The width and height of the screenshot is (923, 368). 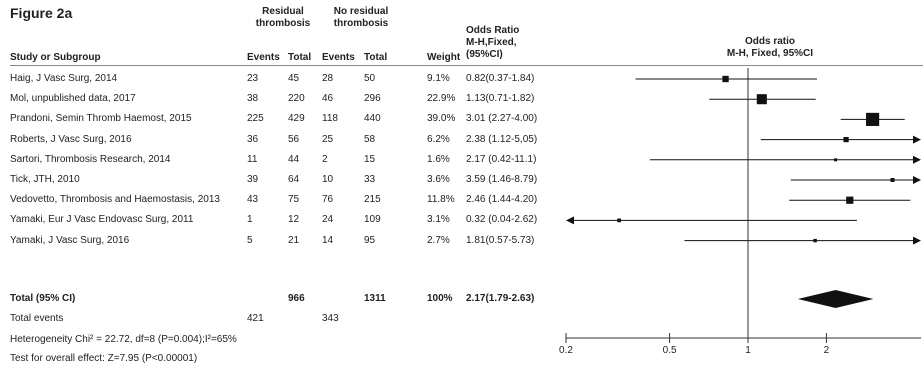 What do you see at coordinates (328, 99) in the screenshot?
I see `no-residual-events: 46` at bounding box center [328, 99].